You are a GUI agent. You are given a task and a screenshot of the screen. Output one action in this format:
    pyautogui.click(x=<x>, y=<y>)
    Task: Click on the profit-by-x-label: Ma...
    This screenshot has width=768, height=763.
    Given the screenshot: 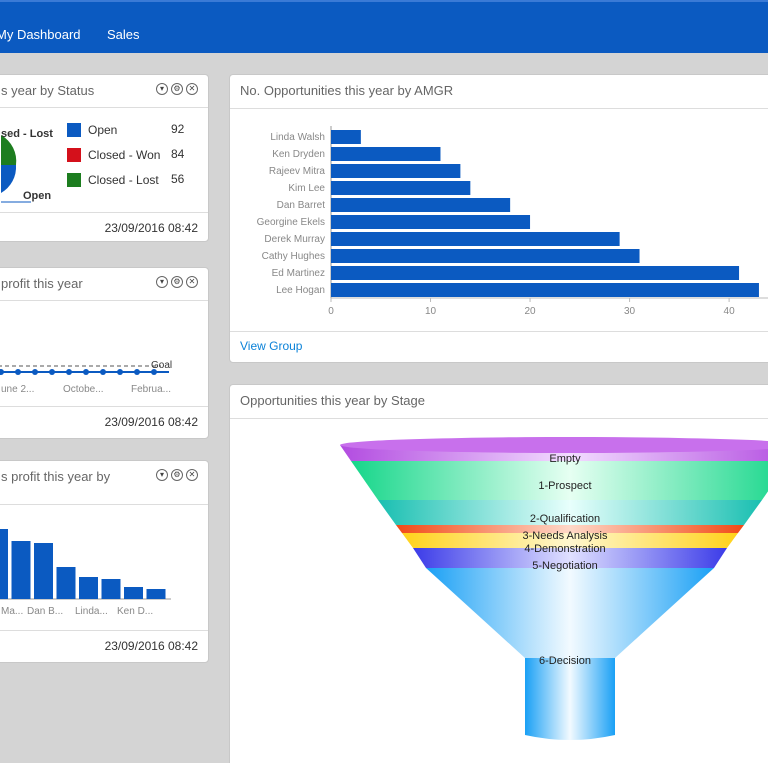 What is the action you would take?
    pyautogui.click(x=12, y=611)
    